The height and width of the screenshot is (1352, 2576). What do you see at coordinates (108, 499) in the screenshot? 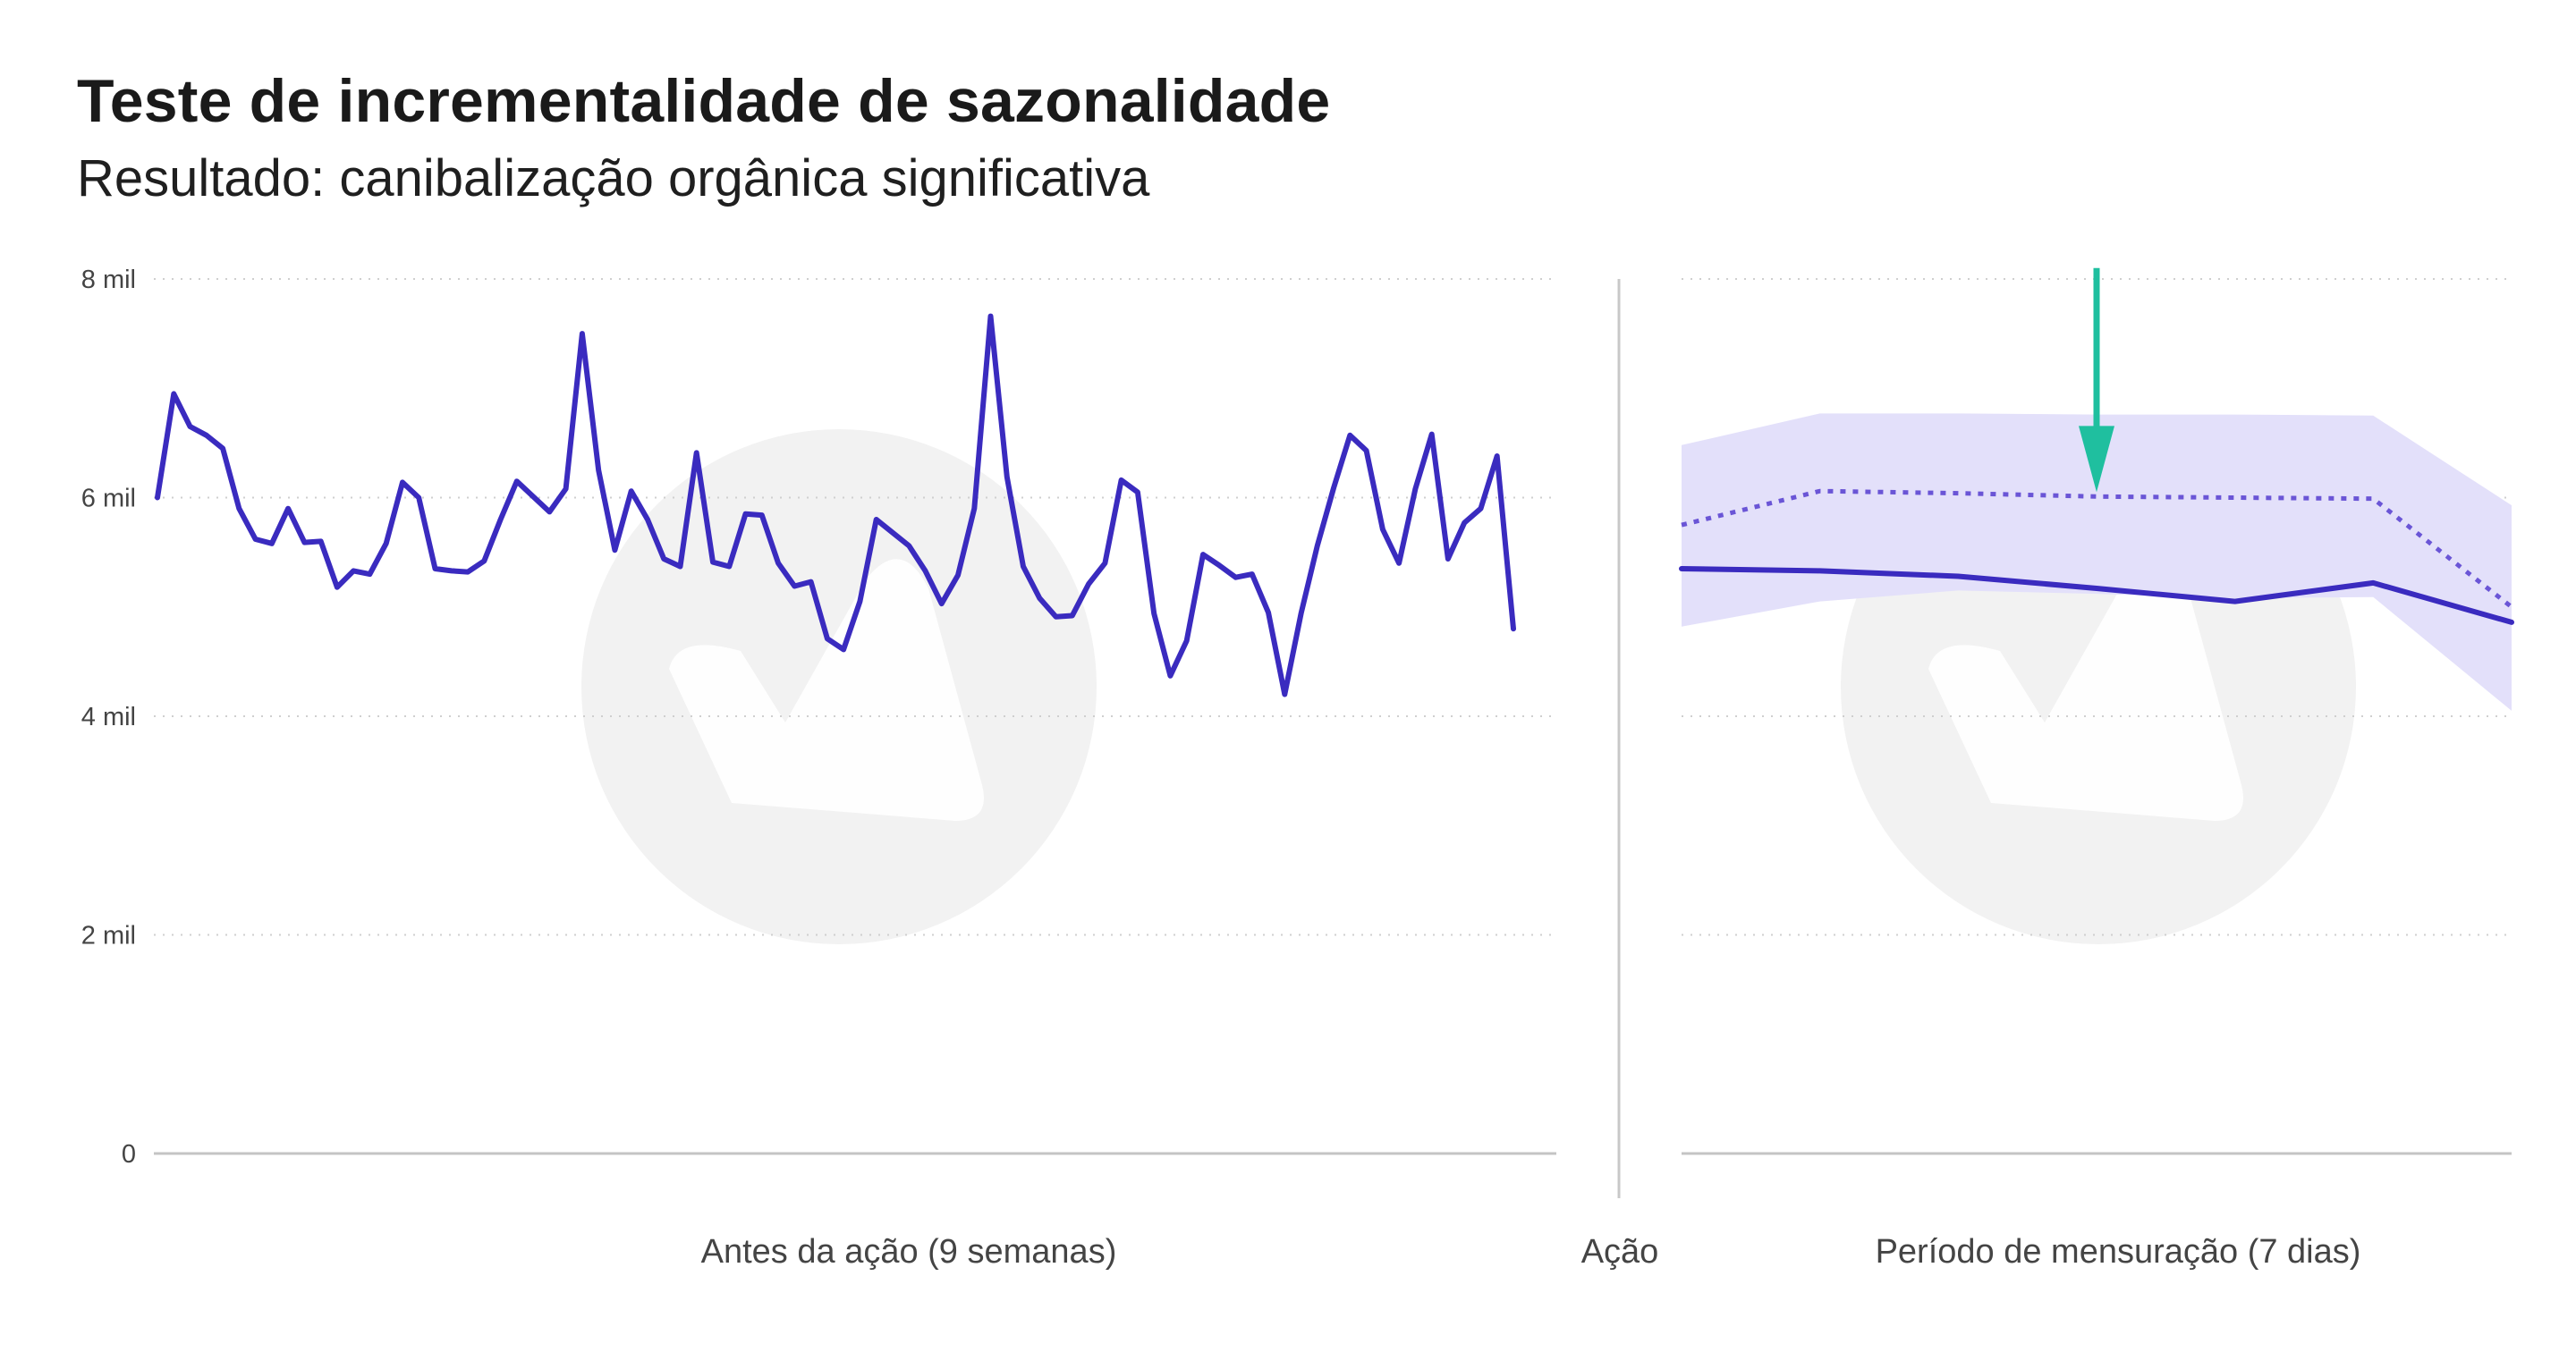
I see `y-tick-label: 6 mil` at bounding box center [108, 499].